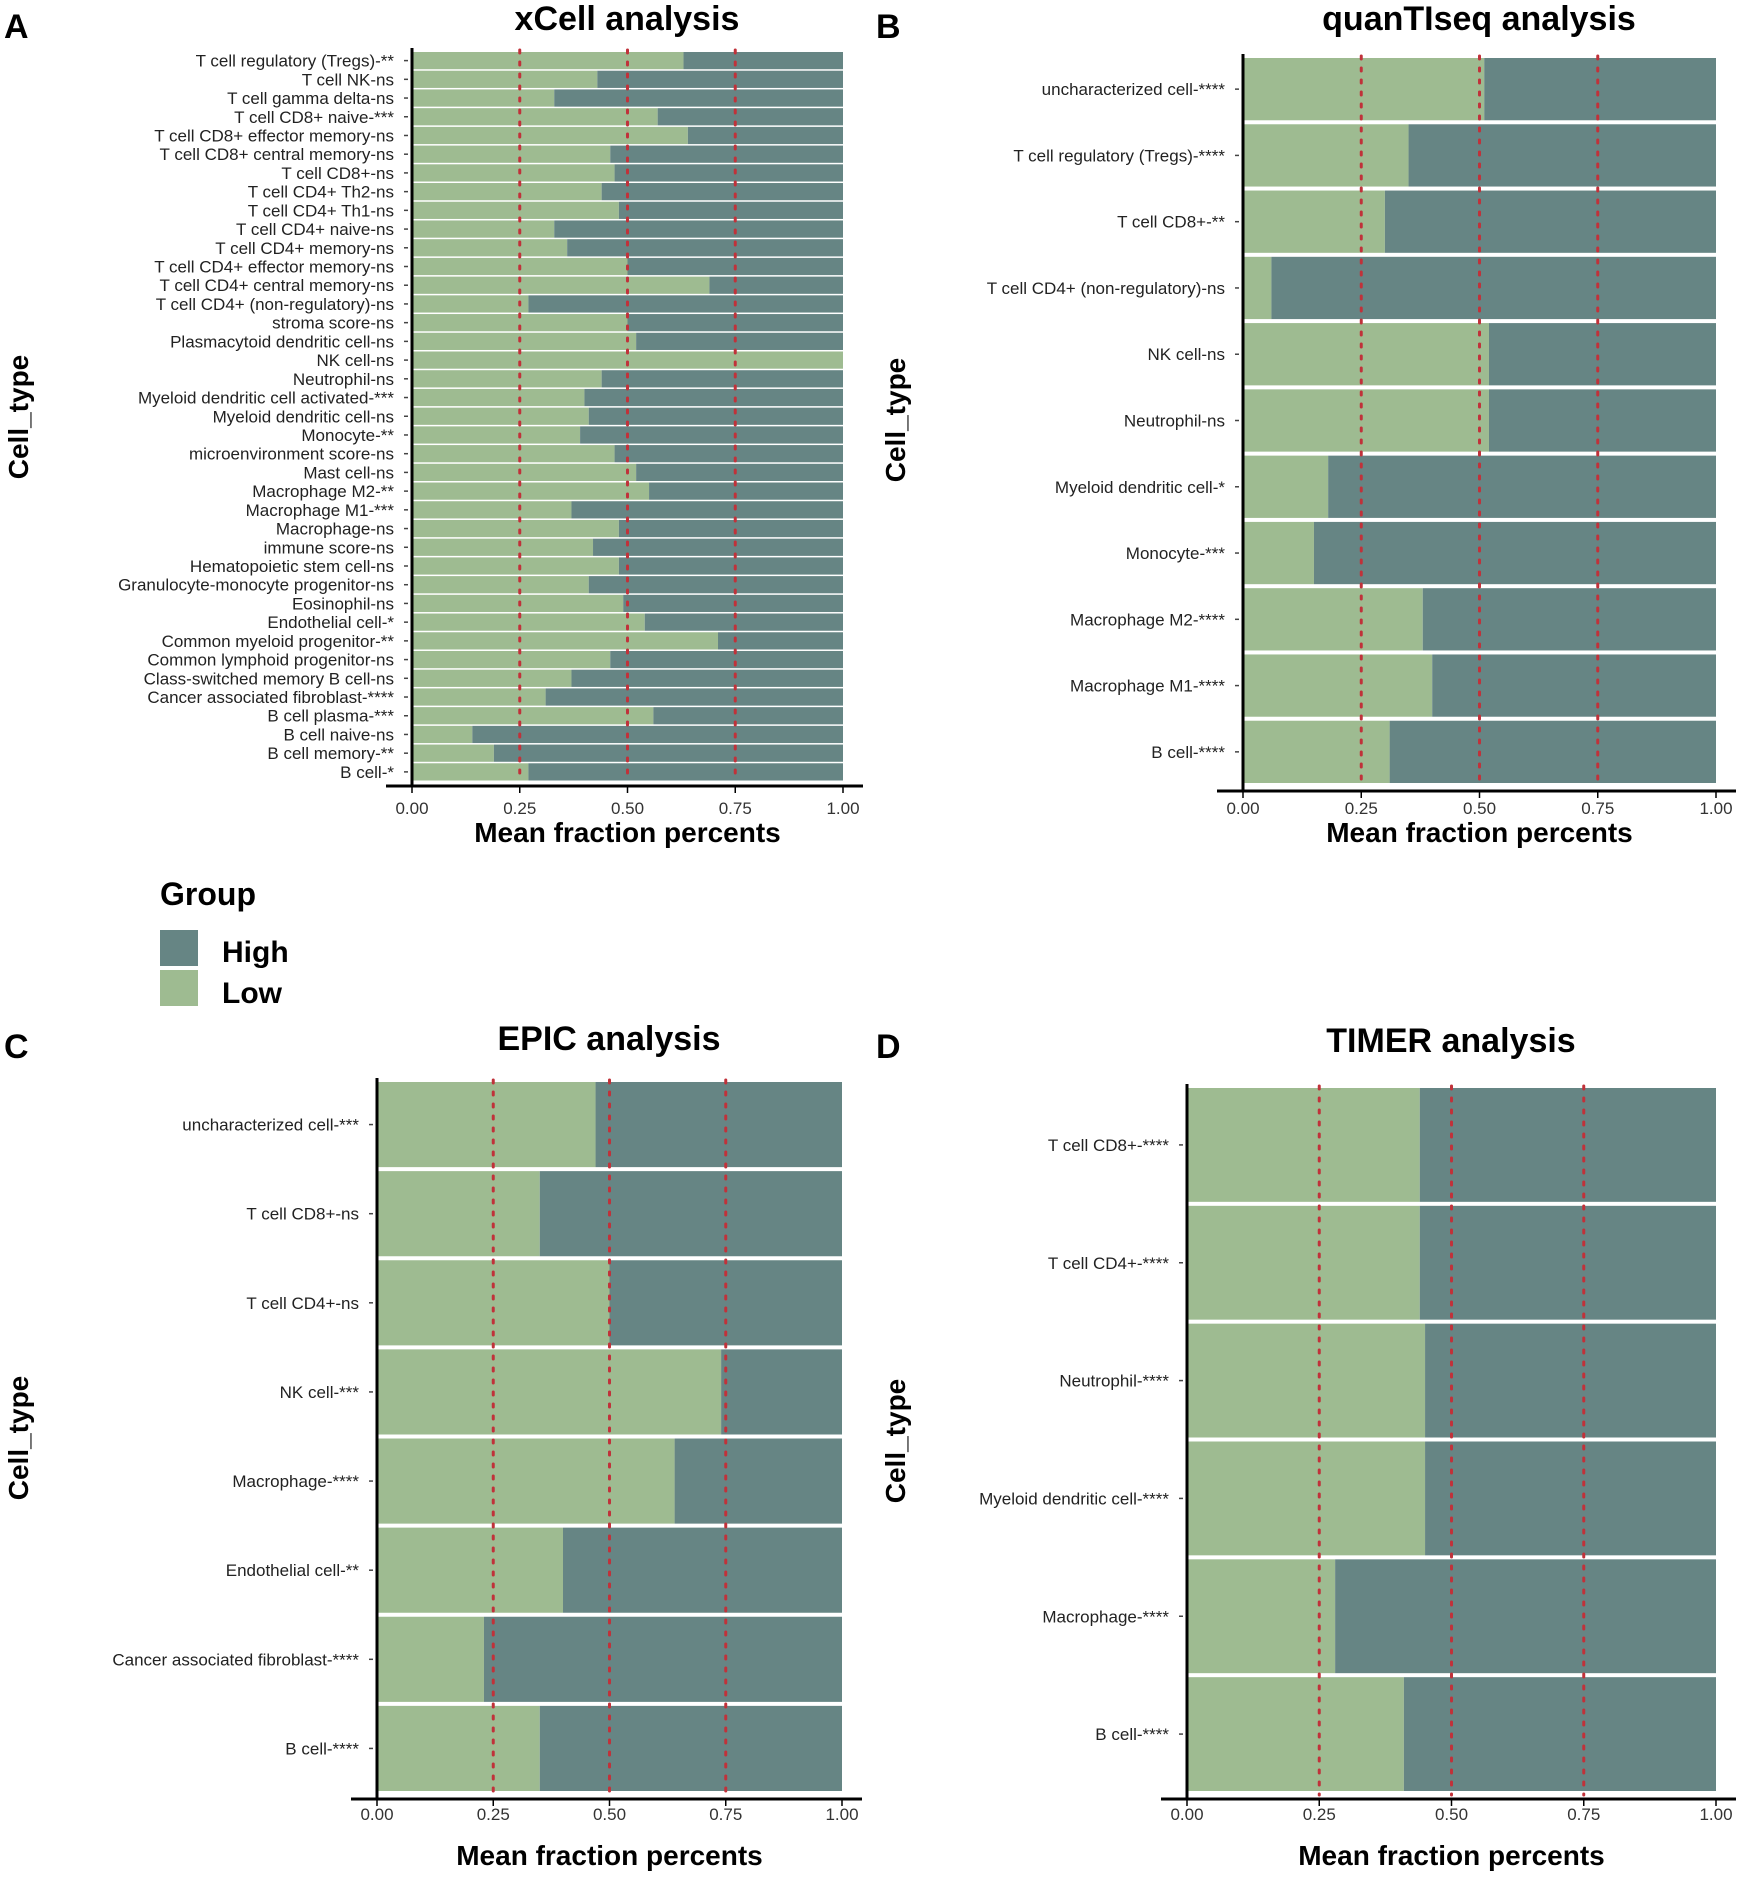  What do you see at coordinates (355, 360) in the screenshot?
I see `category-label: NK cell-ns` at bounding box center [355, 360].